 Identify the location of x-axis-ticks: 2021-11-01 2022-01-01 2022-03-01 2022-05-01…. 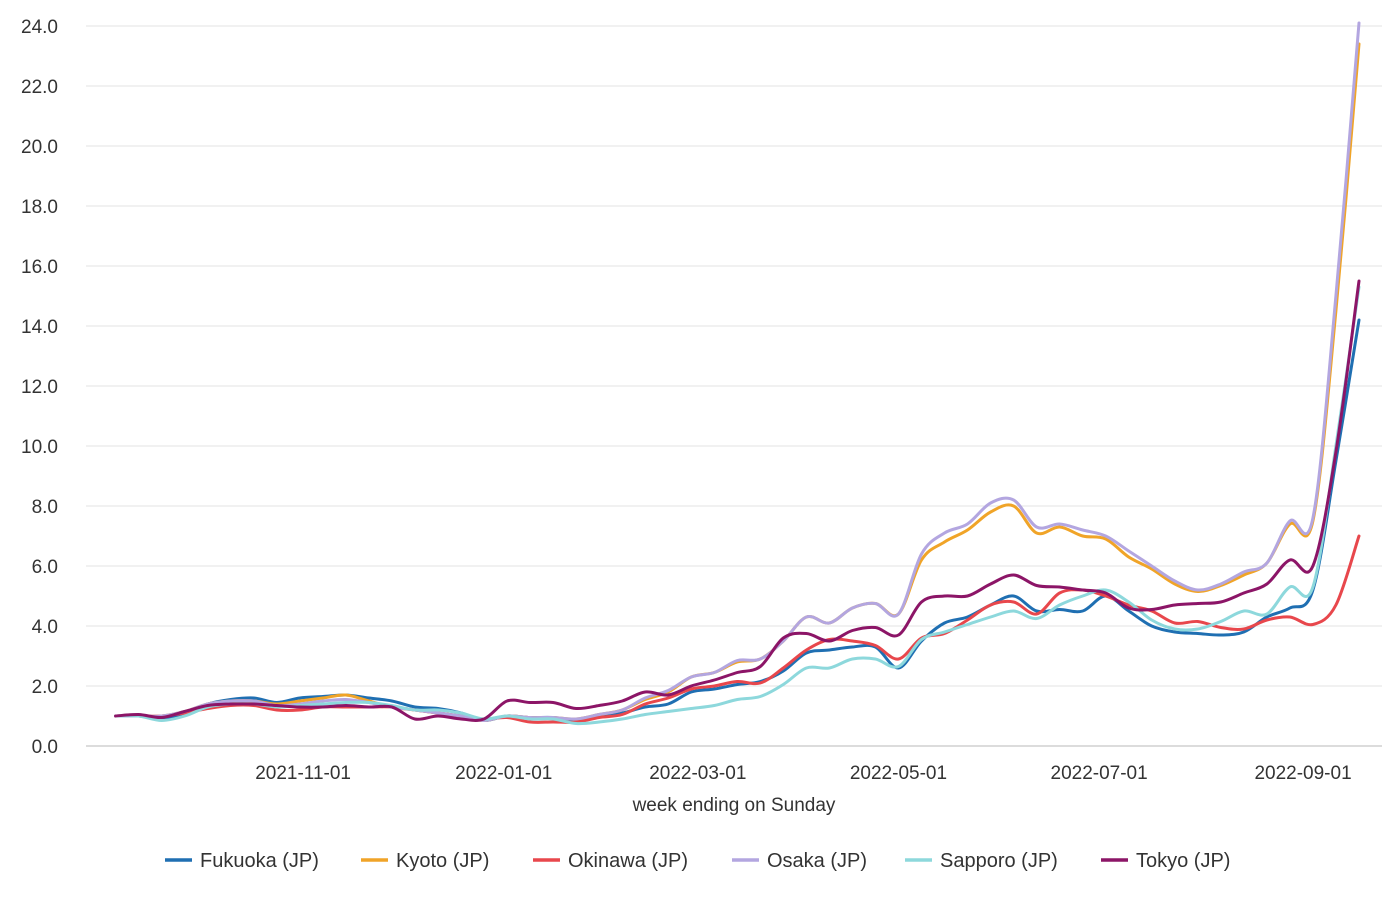
(803, 773).